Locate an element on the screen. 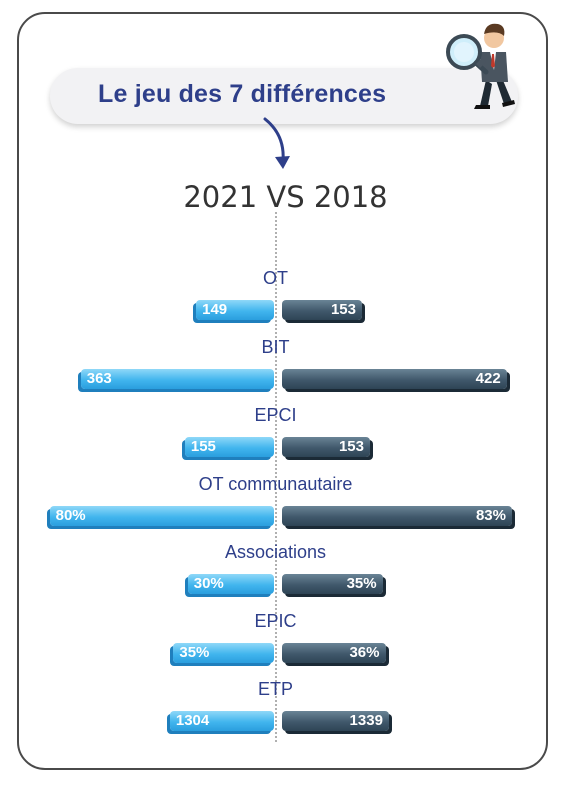 The width and height of the screenshot is (571, 785). bar-2021: 155 is located at coordinates (229, 447).